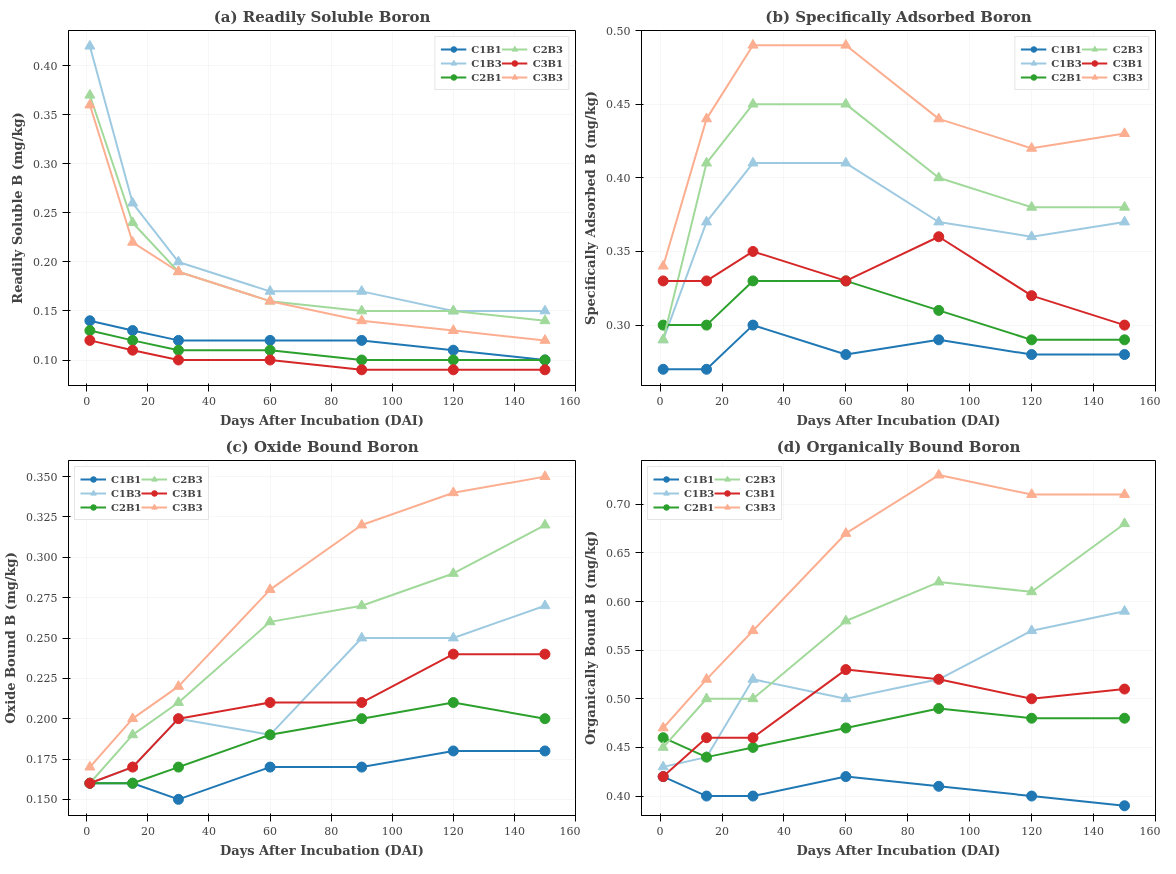 The height and width of the screenshot is (874, 1176). What do you see at coordinates (42, 638) in the screenshot?
I see `y-tick-label: 0.250` at bounding box center [42, 638].